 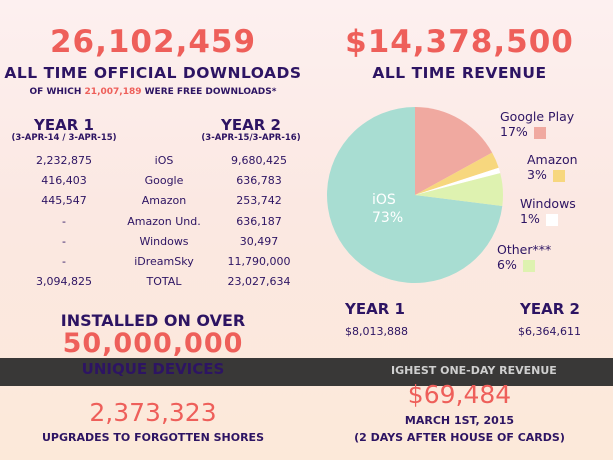 I want to click on upgrades-label: UPGRADES TO FORGOTTEN SHORES, so click(x=153, y=437).